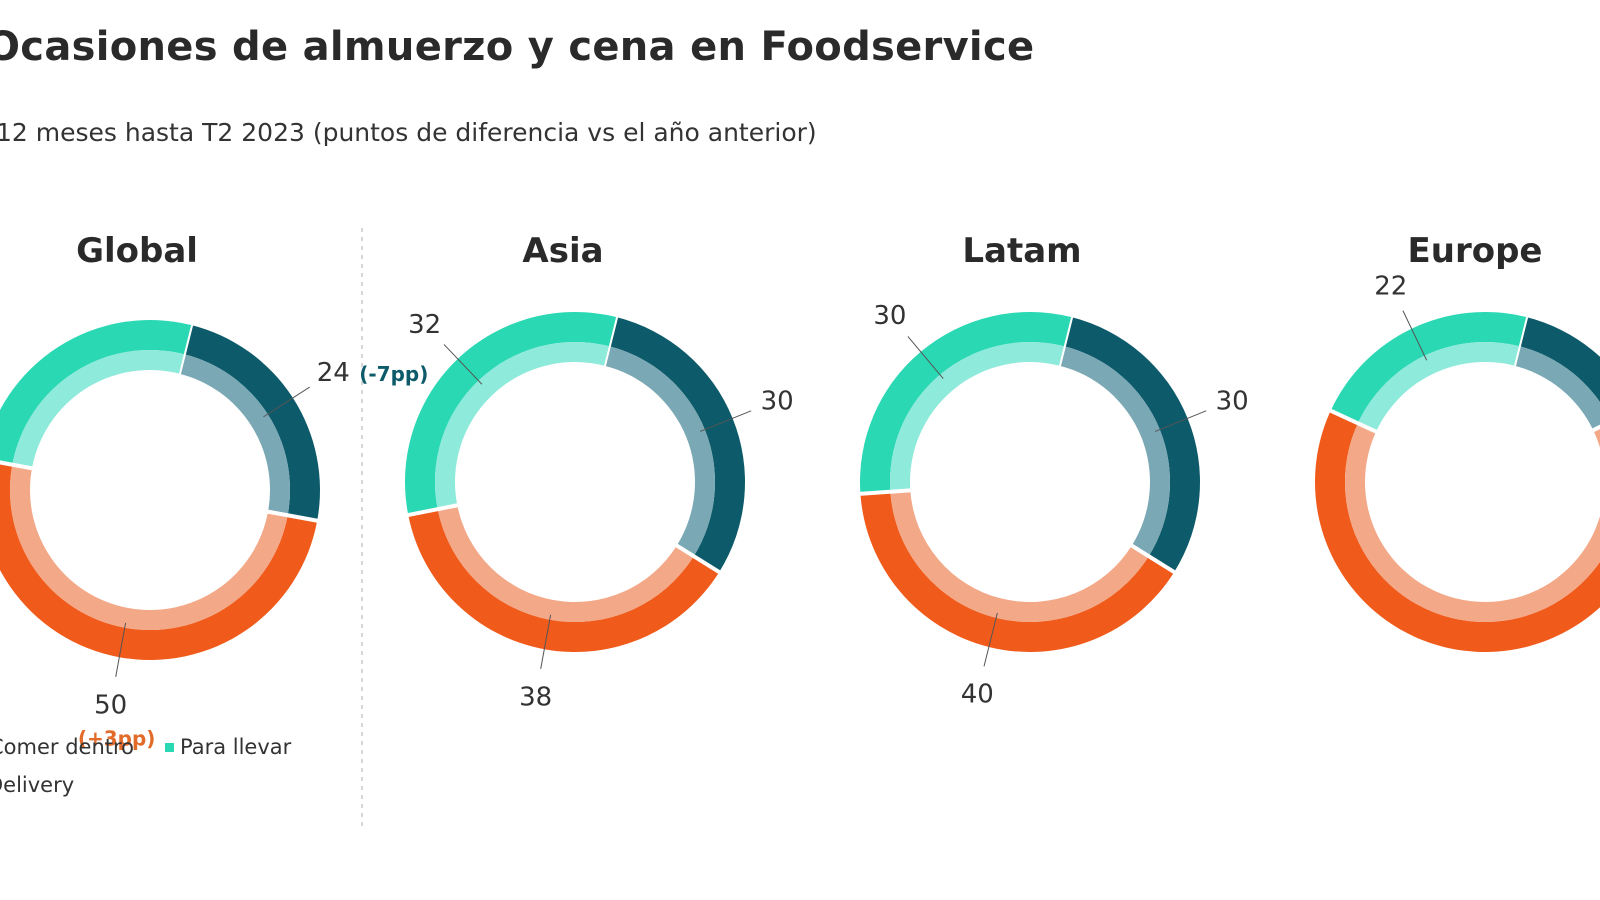 The height and width of the screenshot is (900, 1600). Describe the element at coordinates (1438, 387) in the screenshot. I see `slice-inner-europe-para-llevar` at that location.